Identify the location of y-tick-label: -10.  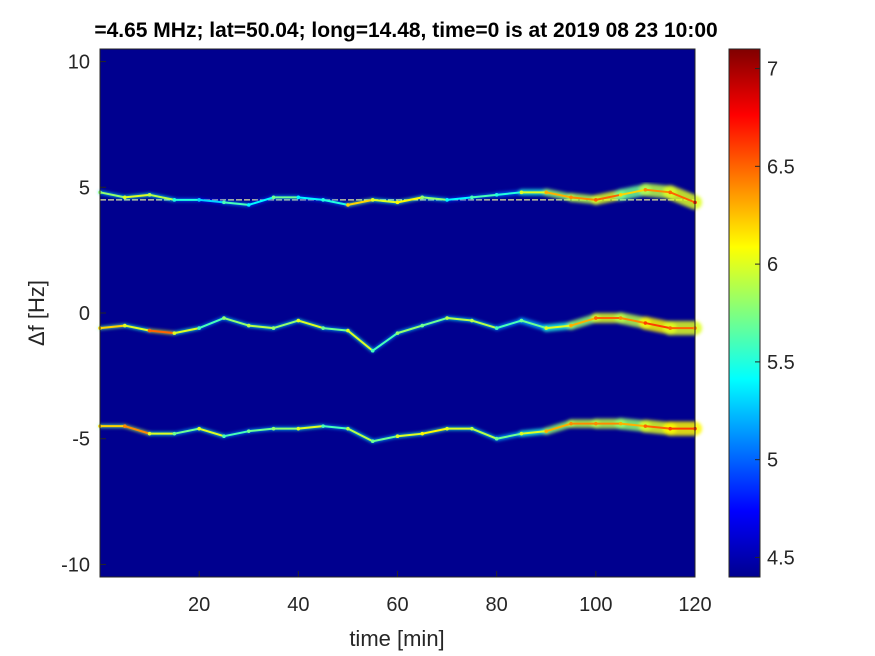
(75, 565).